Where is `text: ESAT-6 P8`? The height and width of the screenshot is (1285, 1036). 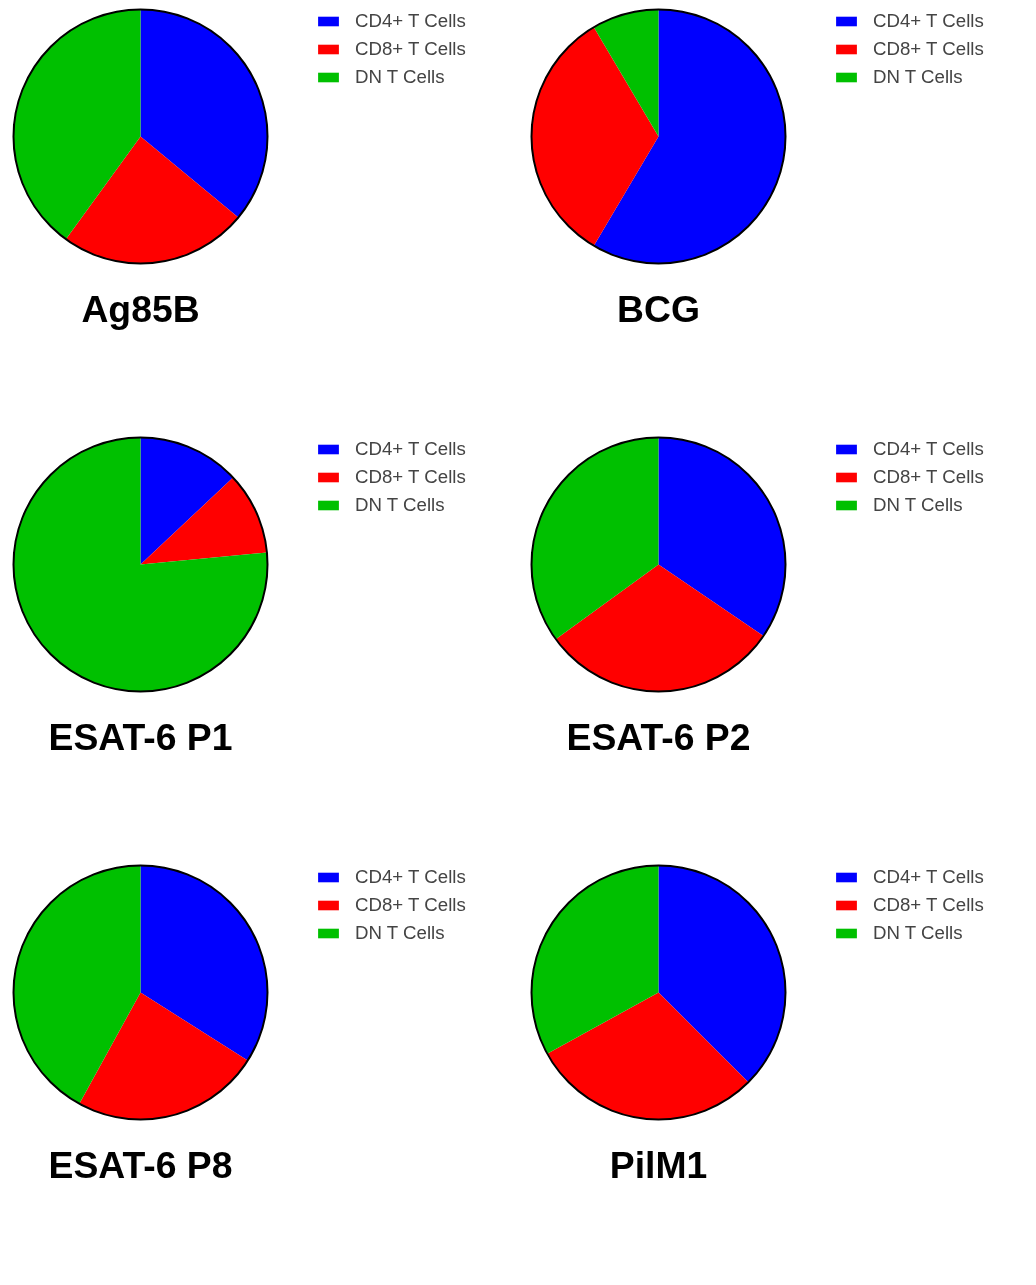 text: ESAT-6 P8 is located at coordinates (140, 1164).